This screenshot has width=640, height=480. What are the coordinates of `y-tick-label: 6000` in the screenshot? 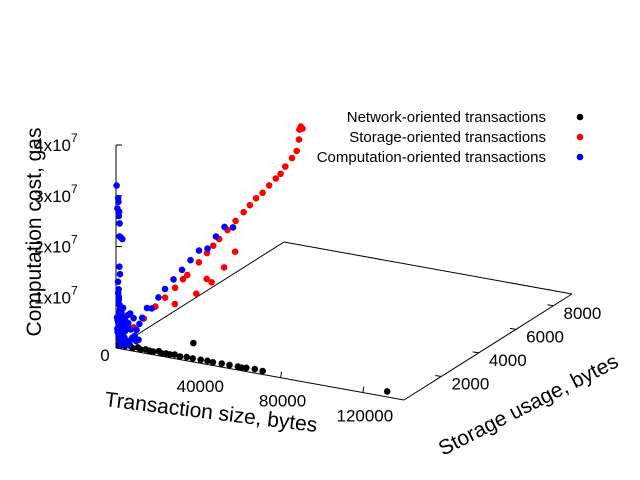 It's located at (545, 336).